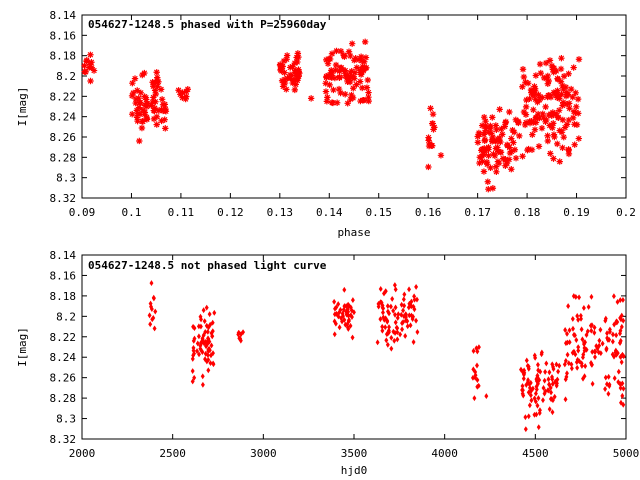 The image size is (640, 480). I want to click on x-tick-label: 0.11, so click(181, 212).